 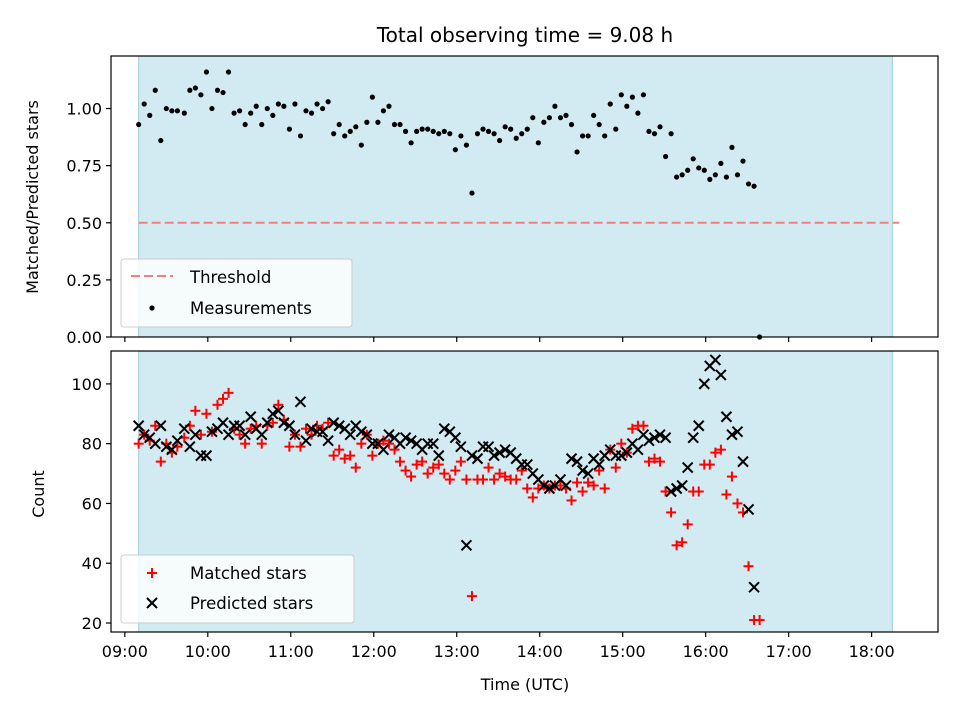 I want to click on y-tick-label: 100, so click(x=86, y=384).